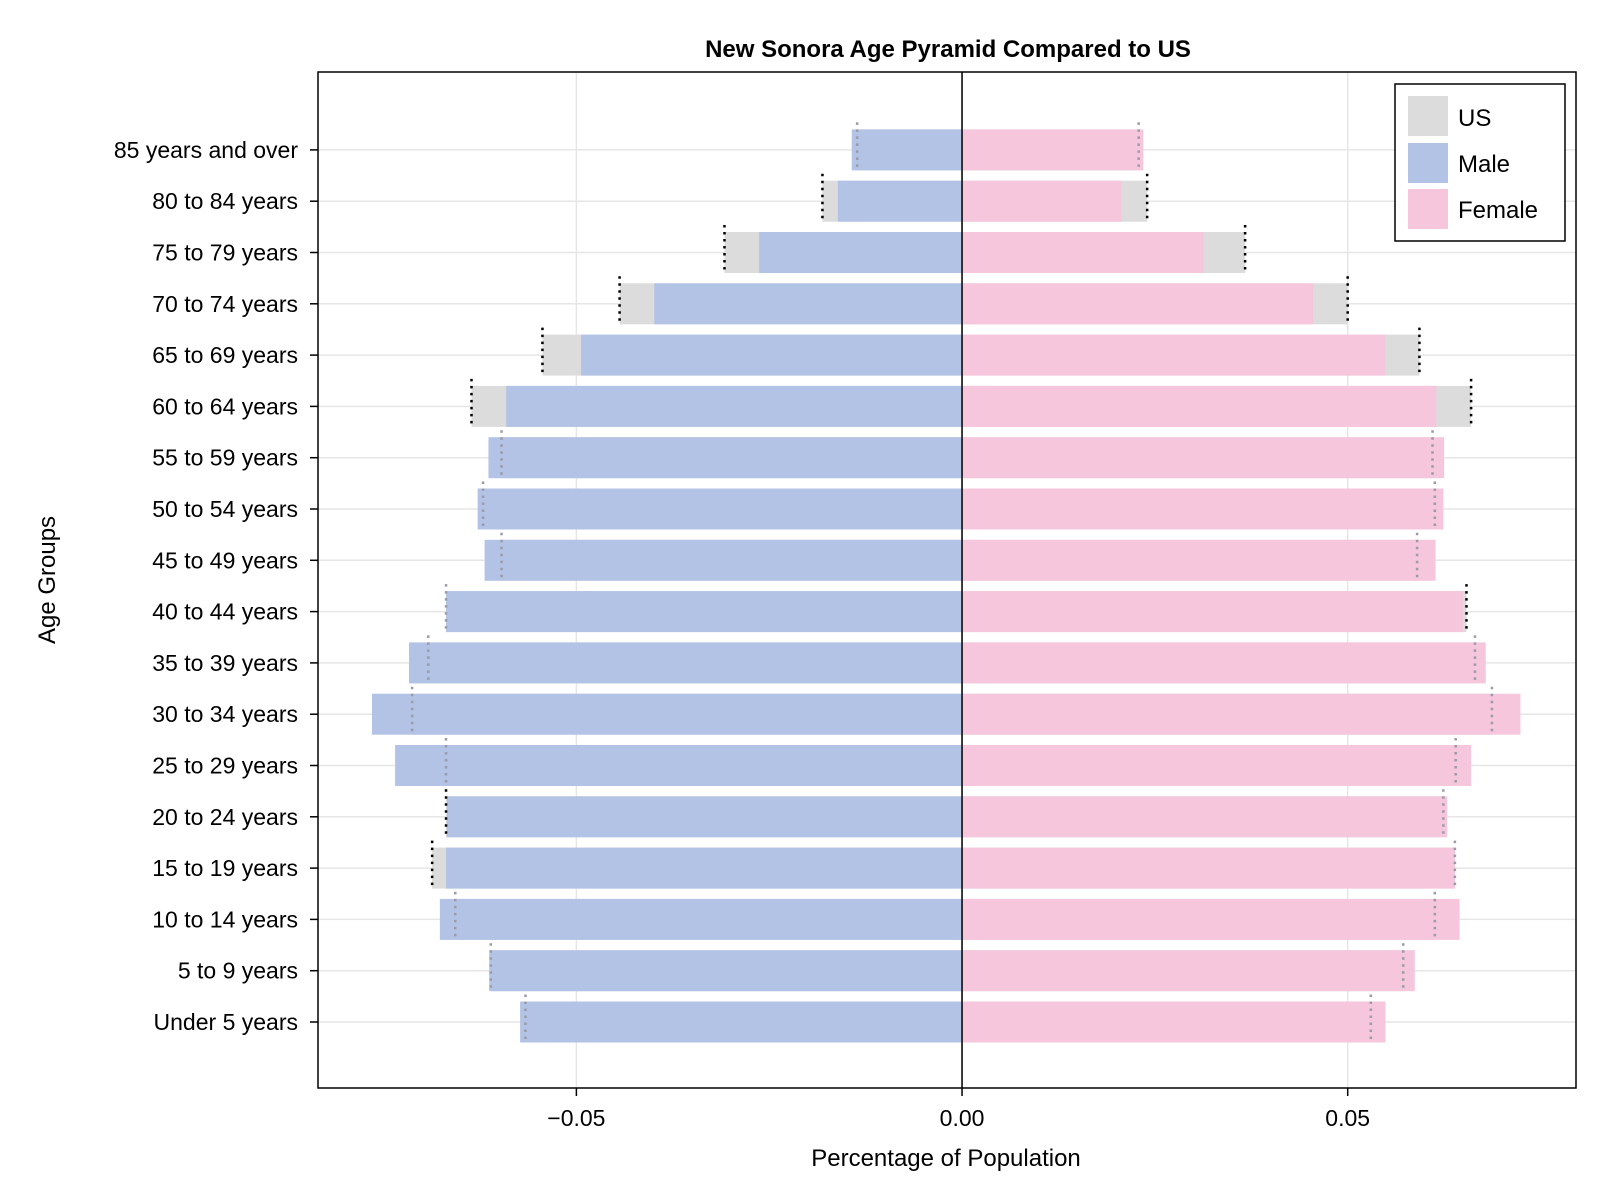 The width and height of the screenshot is (1600, 1200). Describe the element at coordinates (226, 1022) in the screenshot. I see `y-tick-label: Under 5 years` at that location.